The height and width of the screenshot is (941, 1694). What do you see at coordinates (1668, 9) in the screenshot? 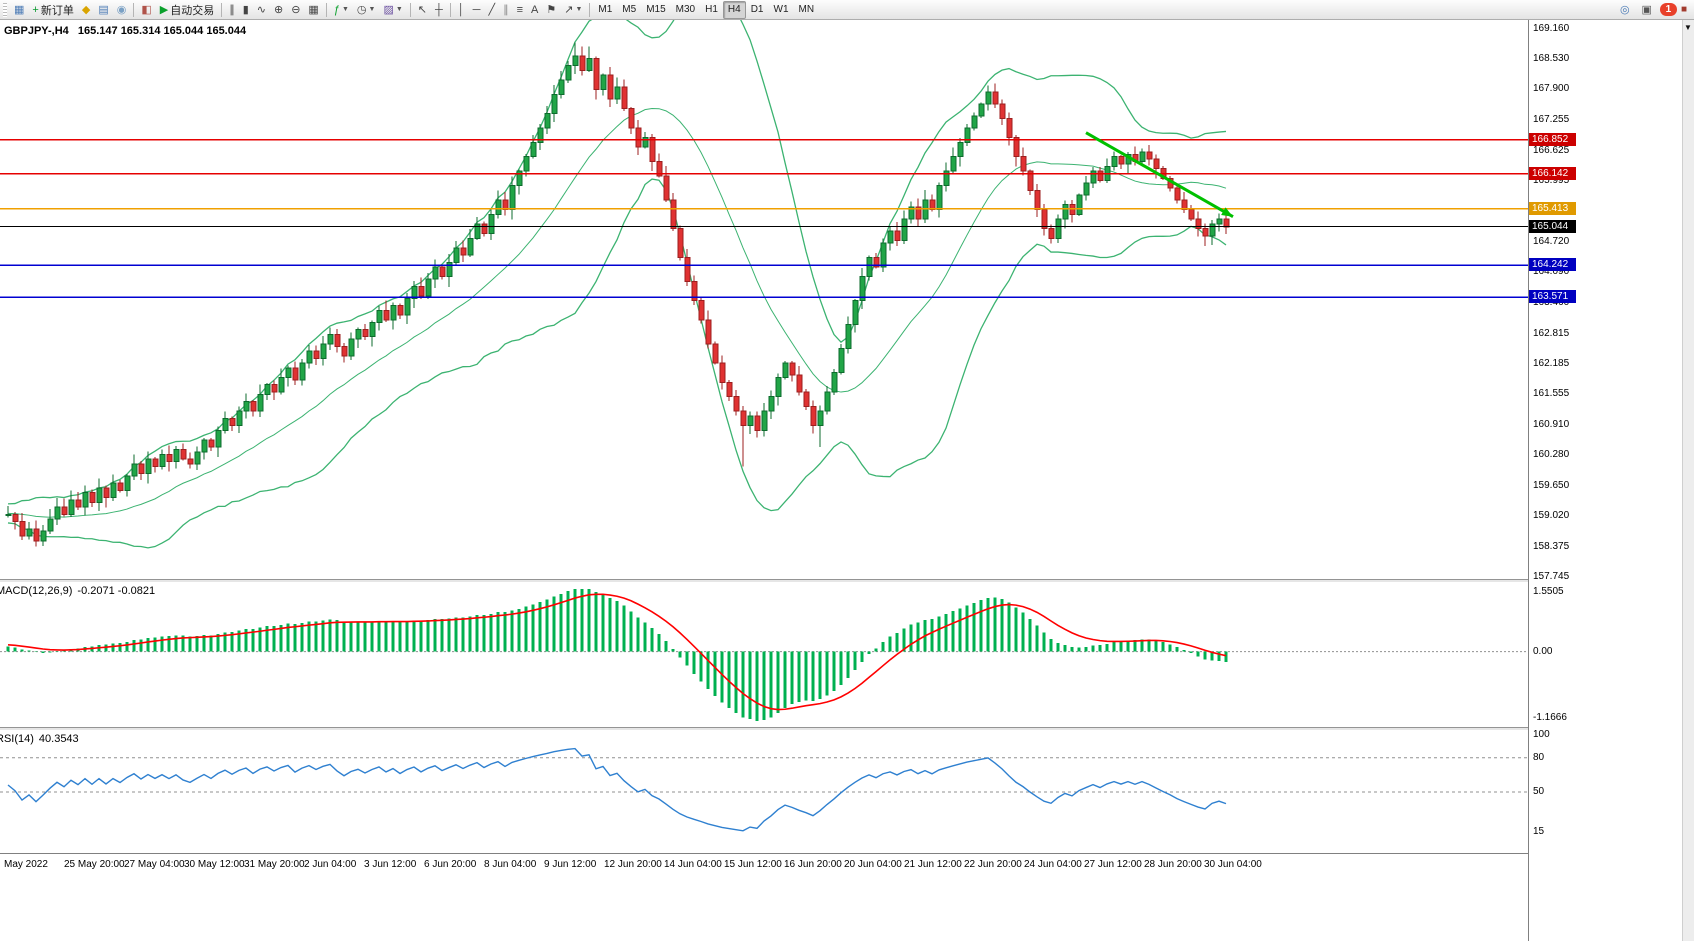
I see `notification-badge: 1` at bounding box center [1668, 9].